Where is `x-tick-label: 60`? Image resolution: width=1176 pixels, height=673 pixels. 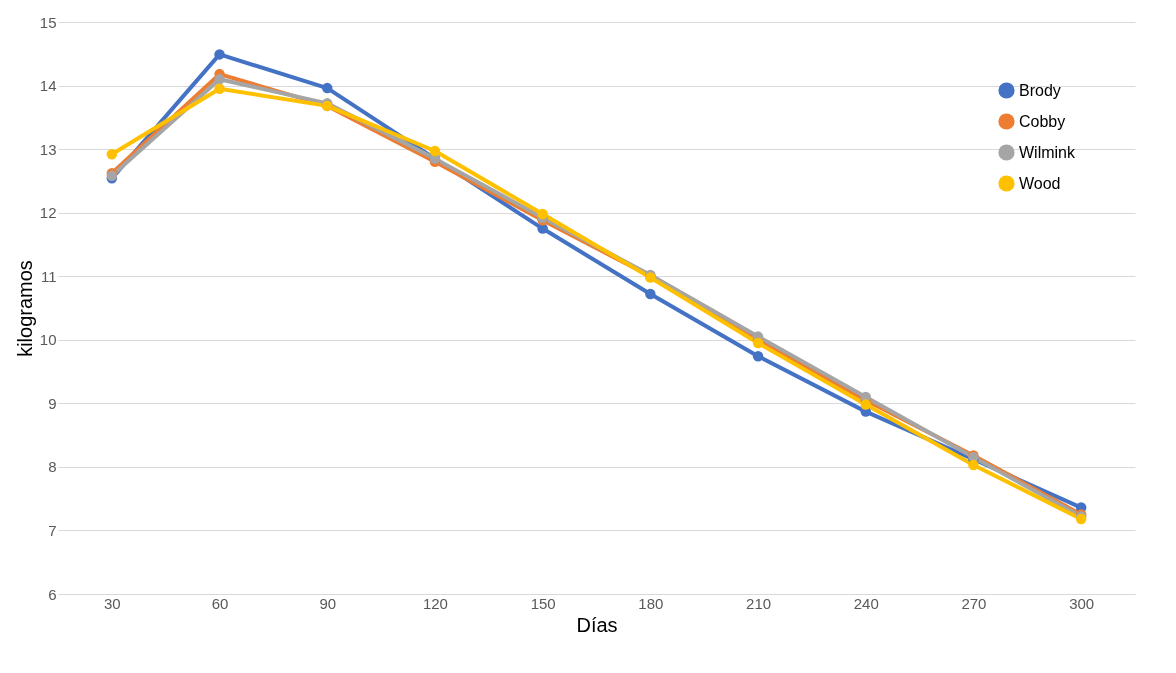 x-tick-label: 60 is located at coordinates (220, 603).